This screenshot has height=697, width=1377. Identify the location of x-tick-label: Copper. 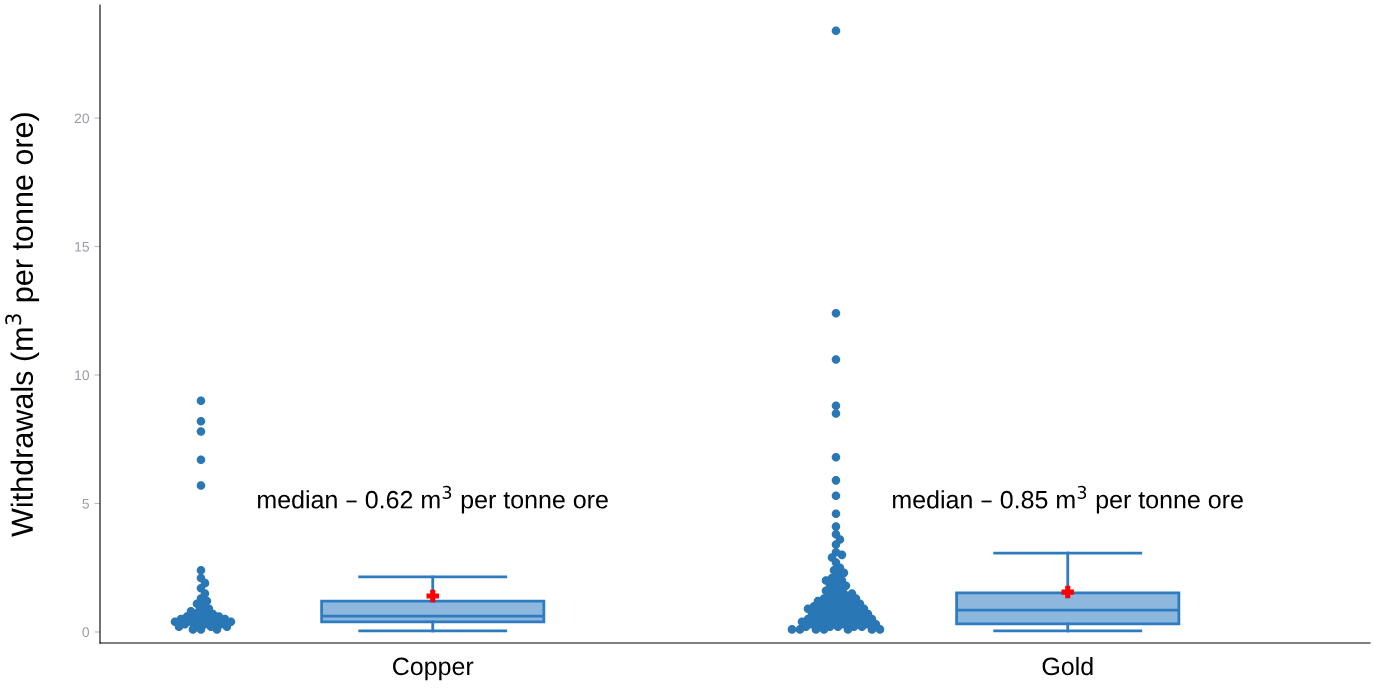
(433, 669).